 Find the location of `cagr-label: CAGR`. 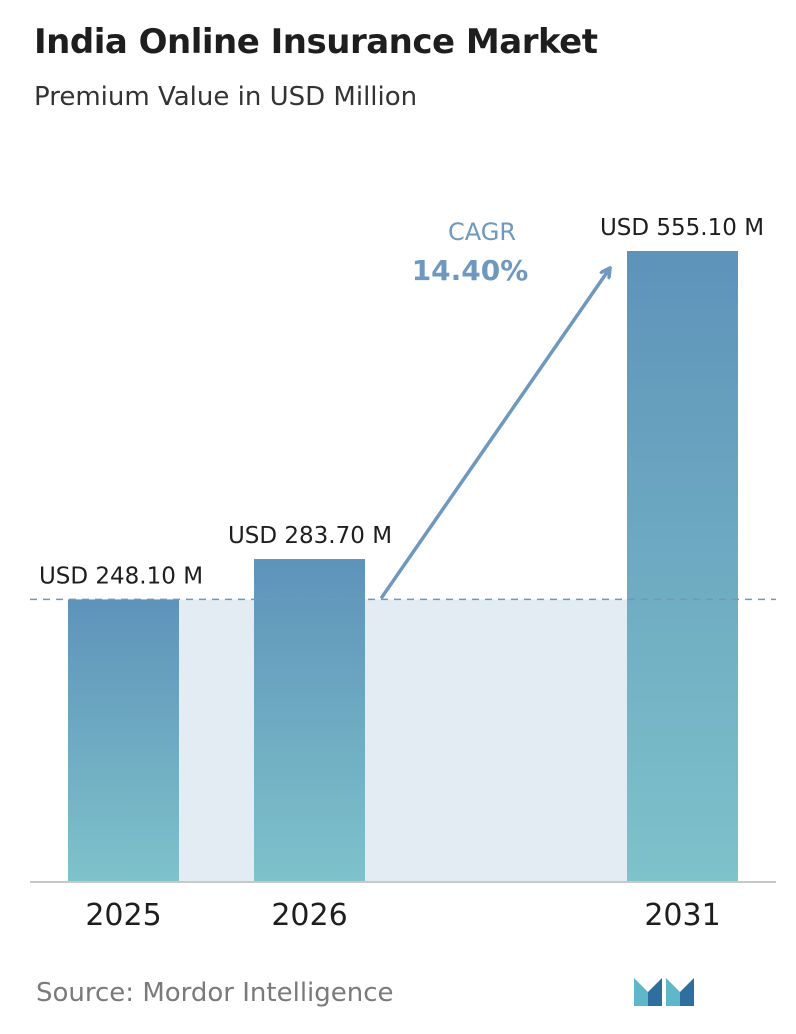

cagr-label: CAGR is located at coordinates (482, 232).